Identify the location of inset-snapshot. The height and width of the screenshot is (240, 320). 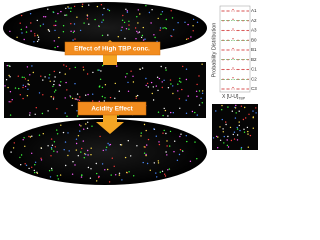
(235, 127).